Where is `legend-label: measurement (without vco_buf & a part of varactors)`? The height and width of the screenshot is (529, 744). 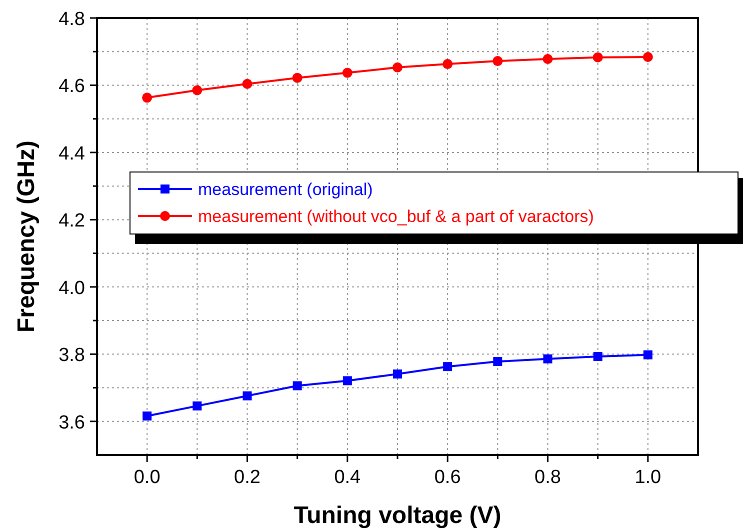
legend-label: measurement (without vco_buf & a part of varactors) is located at coordinates (396, 216).